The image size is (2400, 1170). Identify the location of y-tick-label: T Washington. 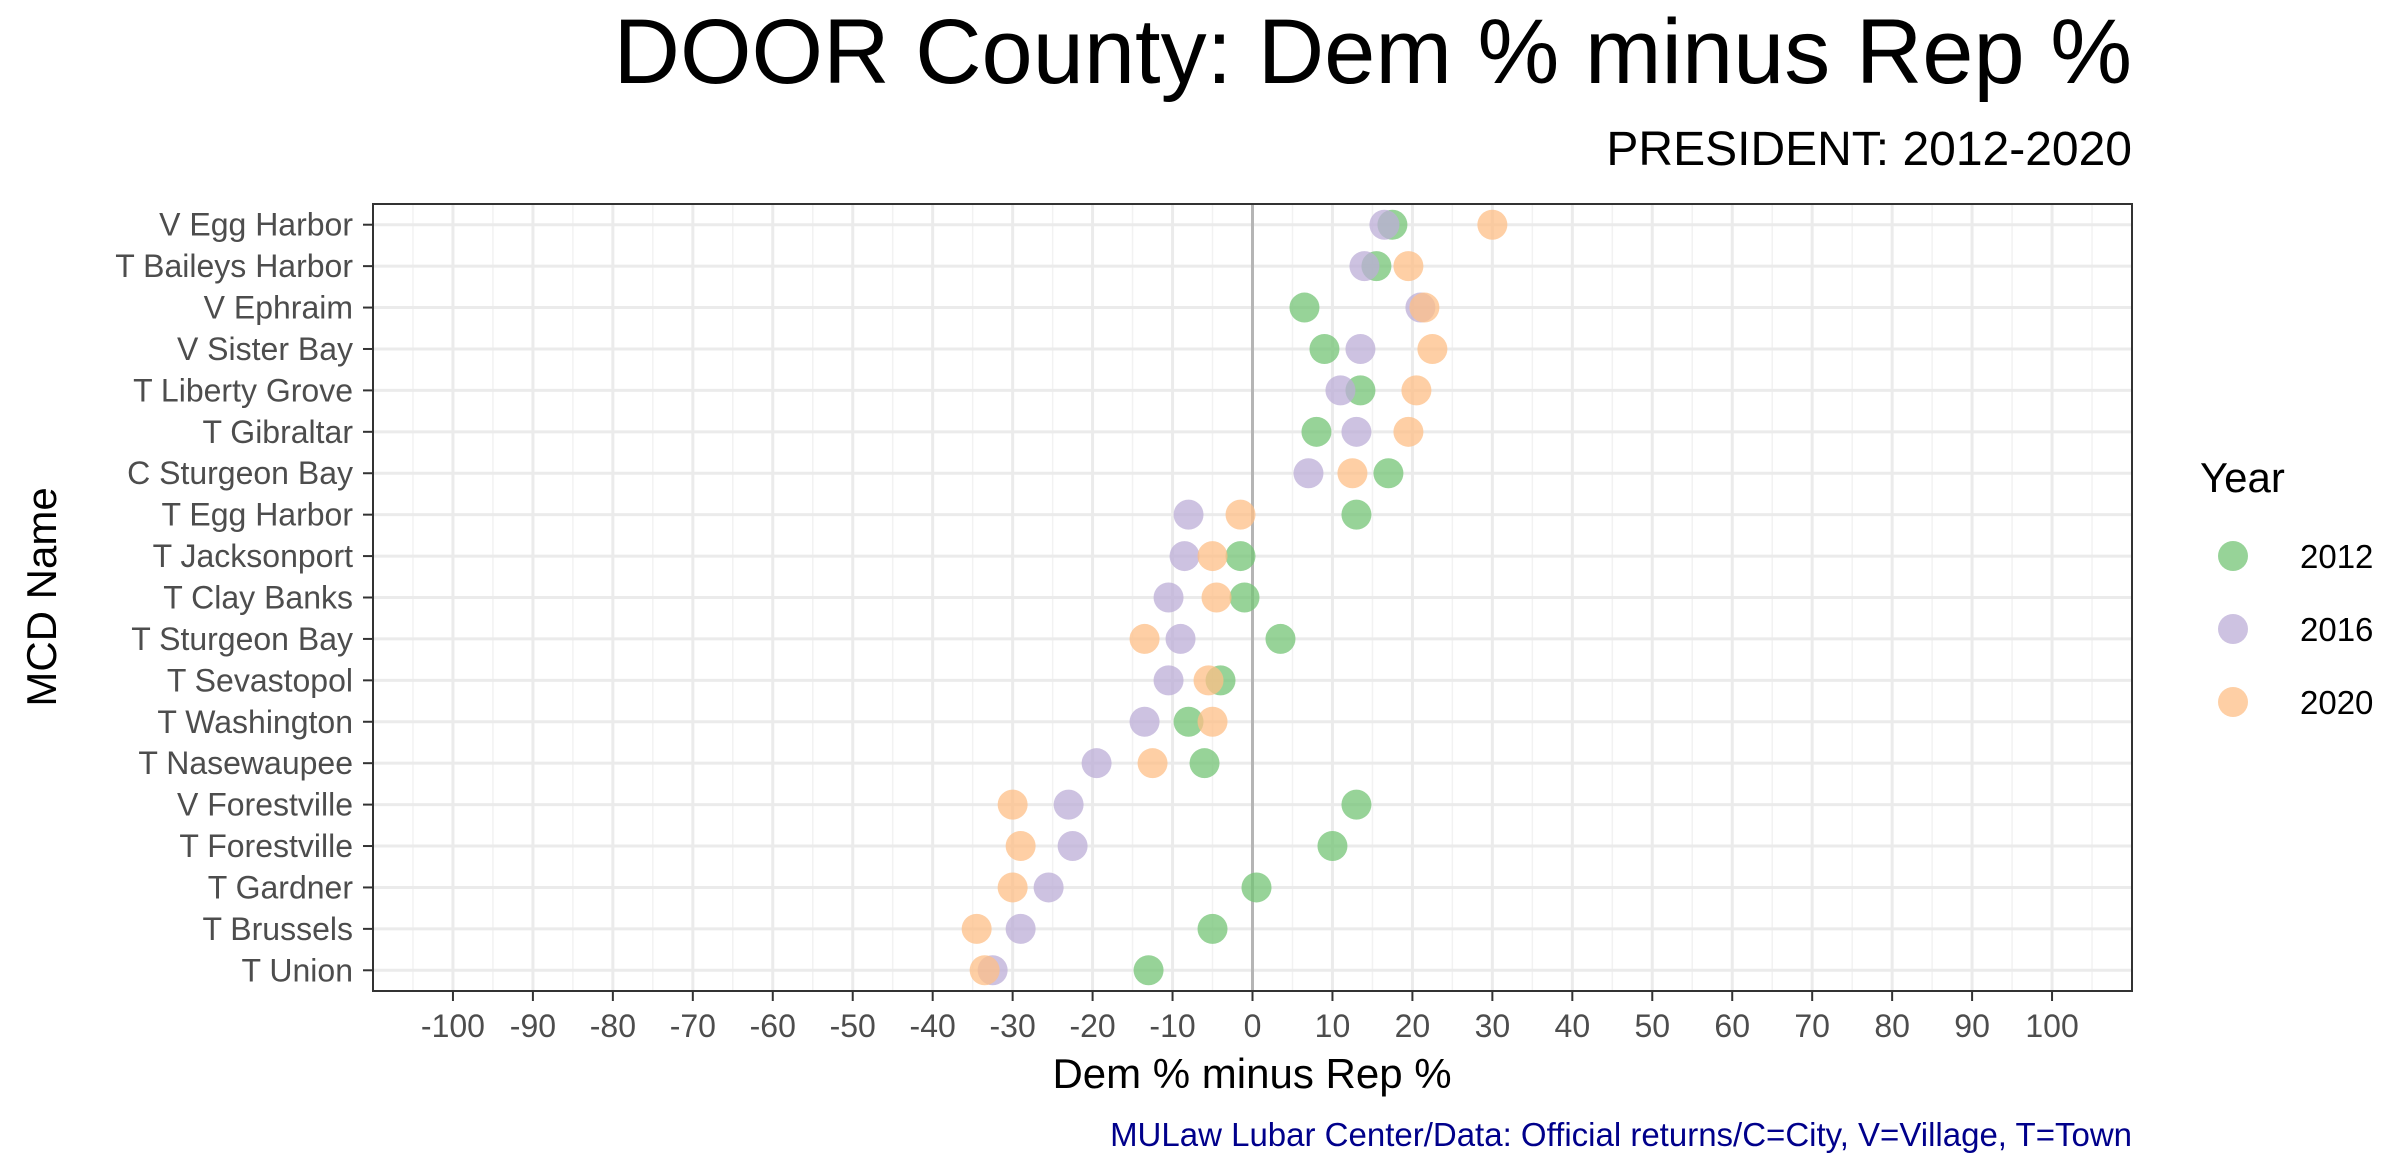
(255, 722).